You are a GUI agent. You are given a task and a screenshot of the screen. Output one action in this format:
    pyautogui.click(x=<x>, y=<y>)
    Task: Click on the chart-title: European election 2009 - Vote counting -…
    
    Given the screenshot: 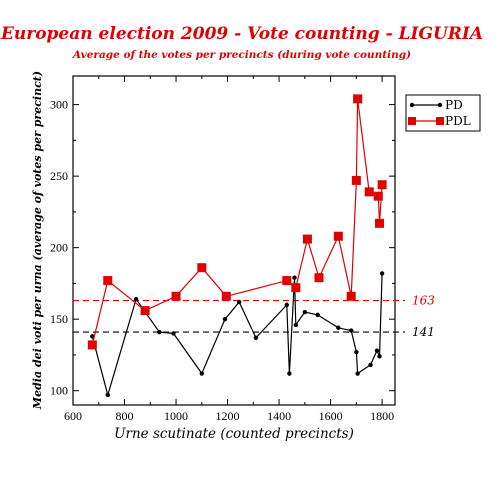 What is the action you would take?
    pyautogui.click(x=241, y=34)
    